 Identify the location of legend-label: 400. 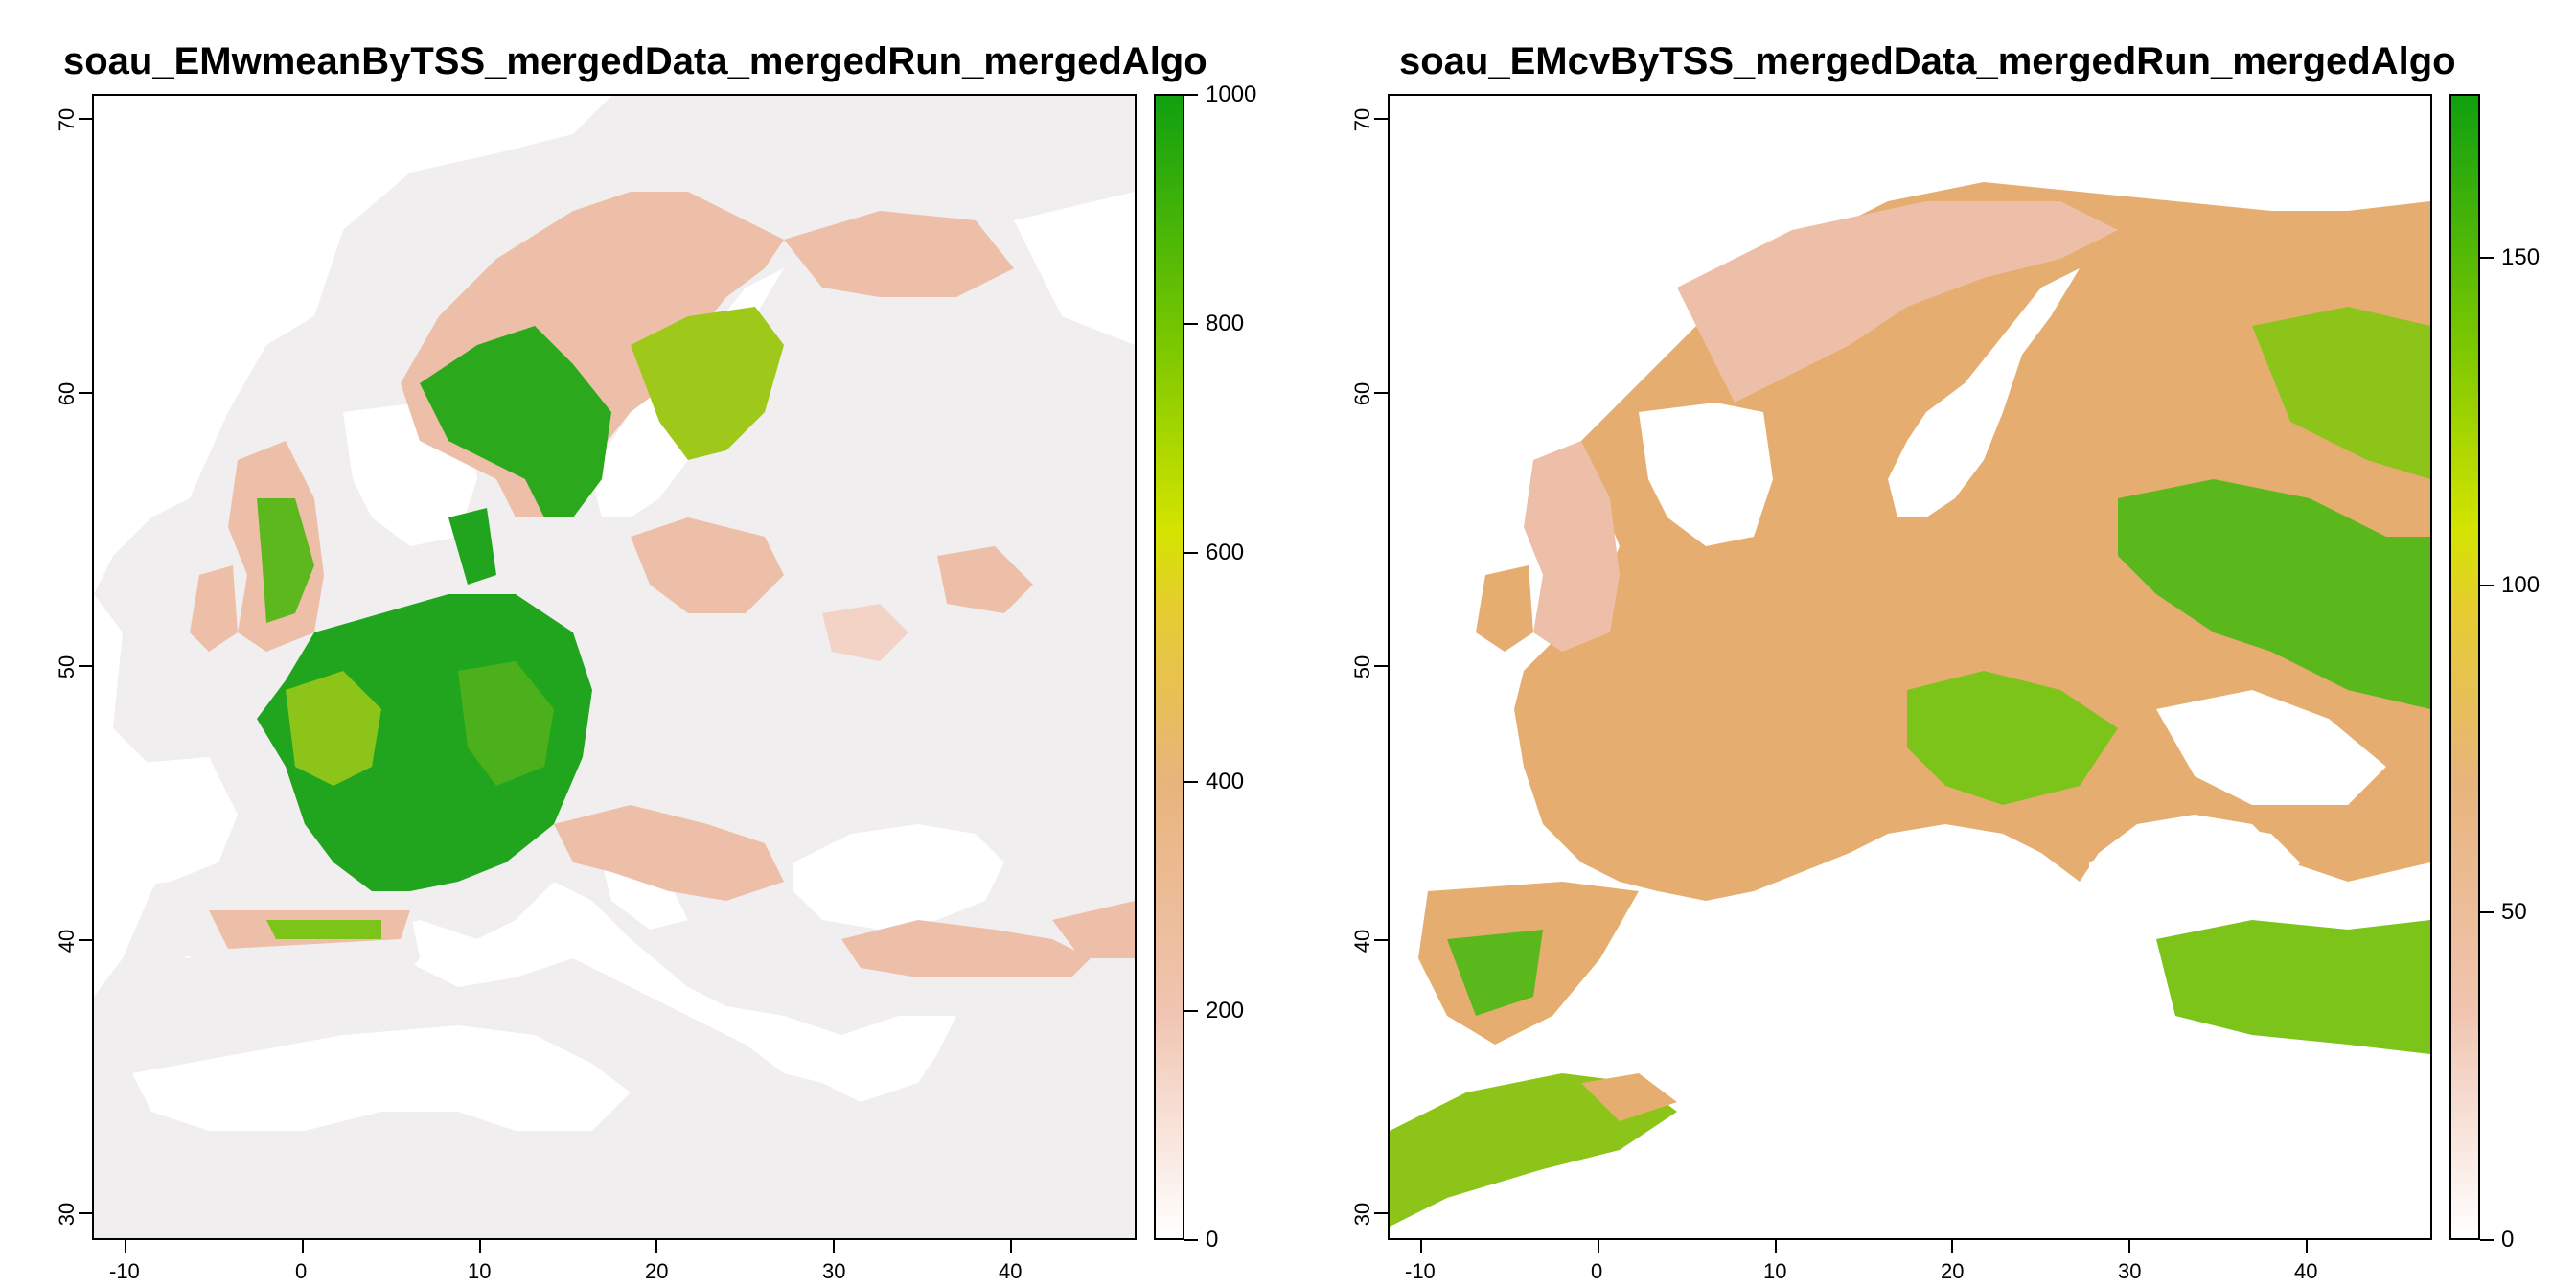
(1225, 782).